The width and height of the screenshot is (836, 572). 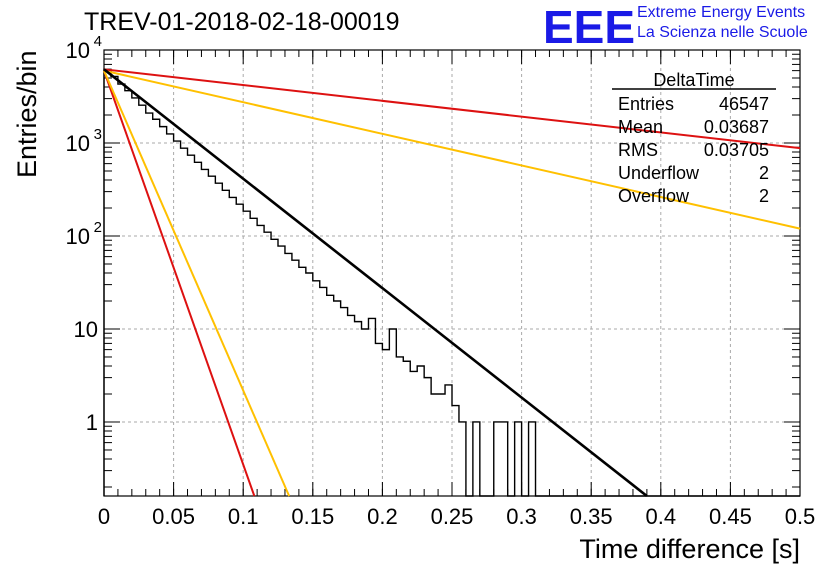 I want to click on stats-box-value: 0.03687, so click(x=736, y=127).